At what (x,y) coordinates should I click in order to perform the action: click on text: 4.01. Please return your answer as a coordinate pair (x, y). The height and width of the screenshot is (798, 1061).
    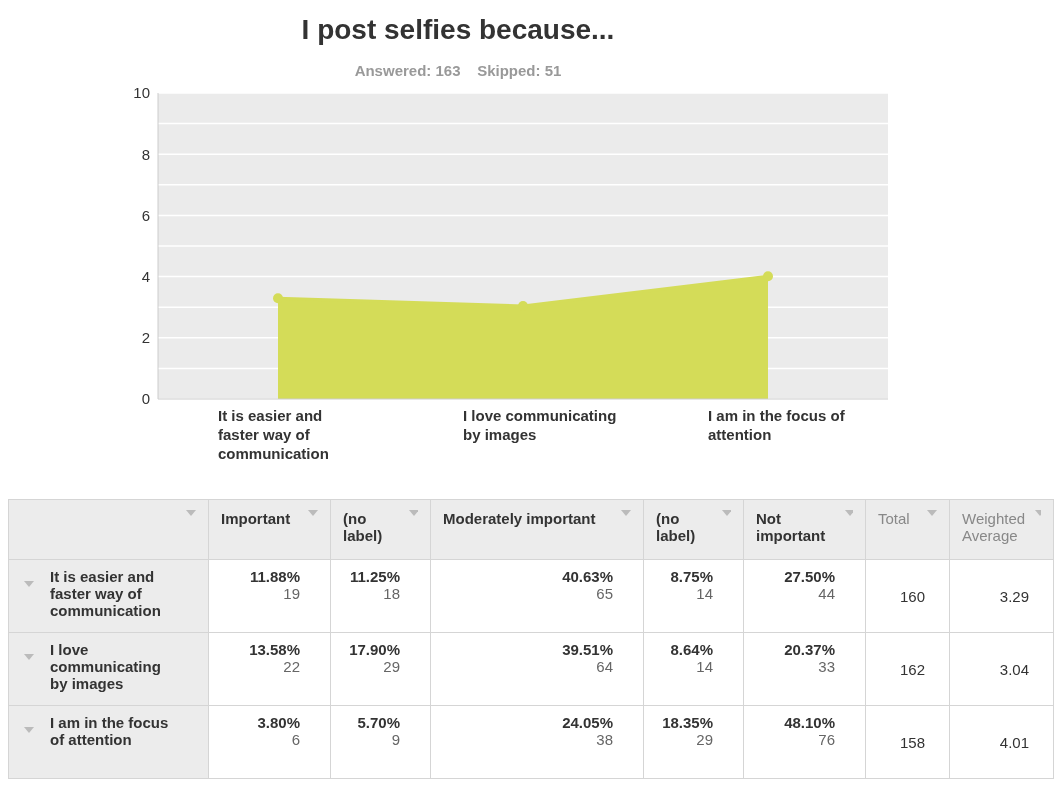
    Looking at the image, I should click on (1014, 742).